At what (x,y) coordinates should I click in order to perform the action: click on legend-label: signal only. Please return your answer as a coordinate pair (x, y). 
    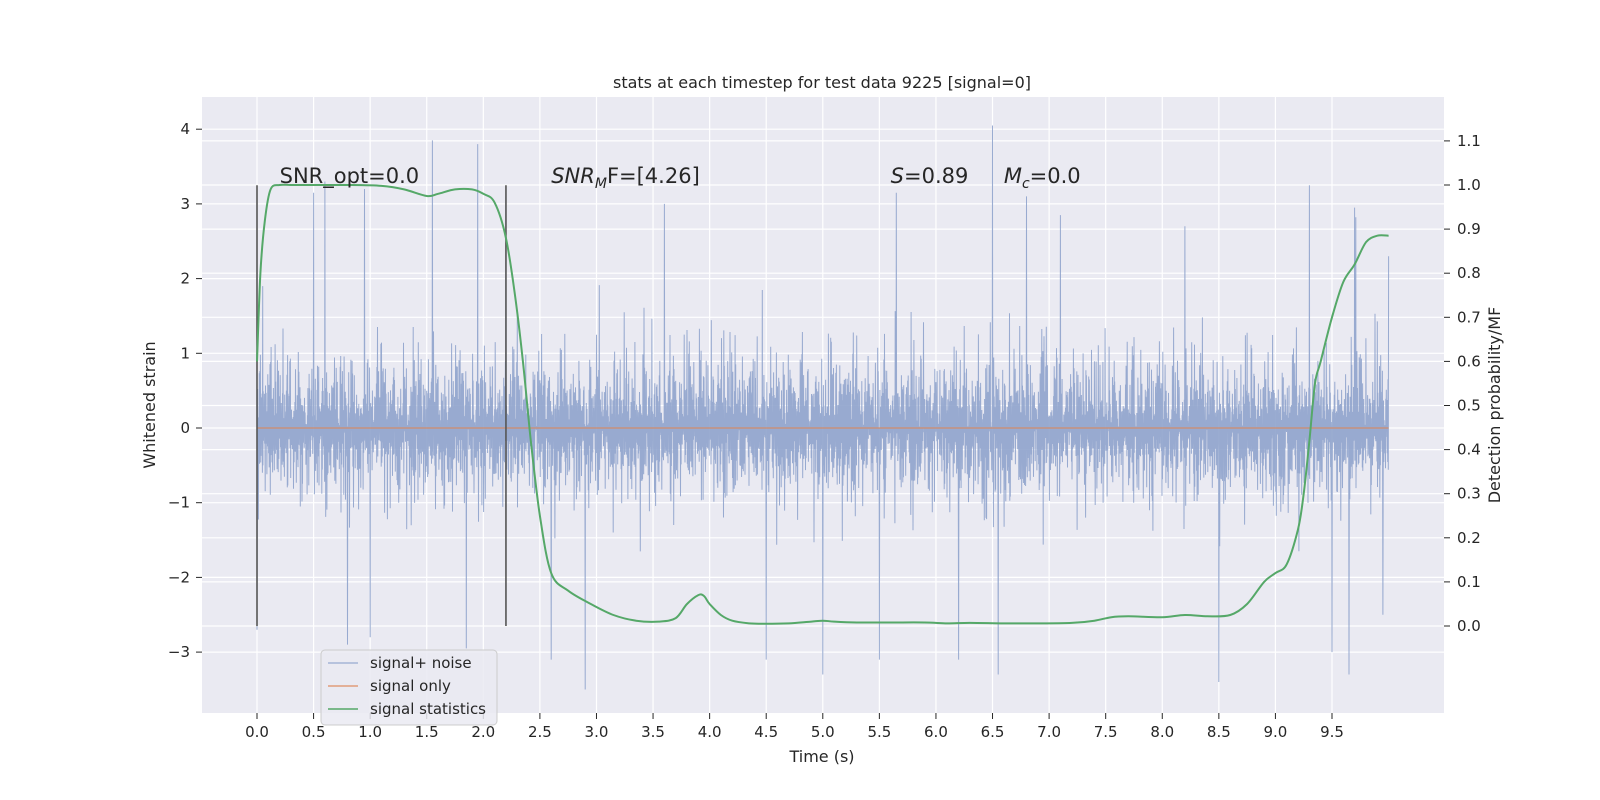
    Looking at the image, I should click on (410, 686).